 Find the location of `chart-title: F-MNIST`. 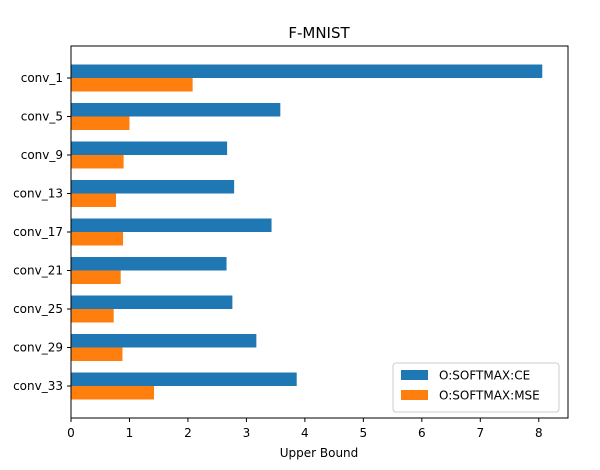

chart-title: F-MNIST is located at coordinates (319, 33).